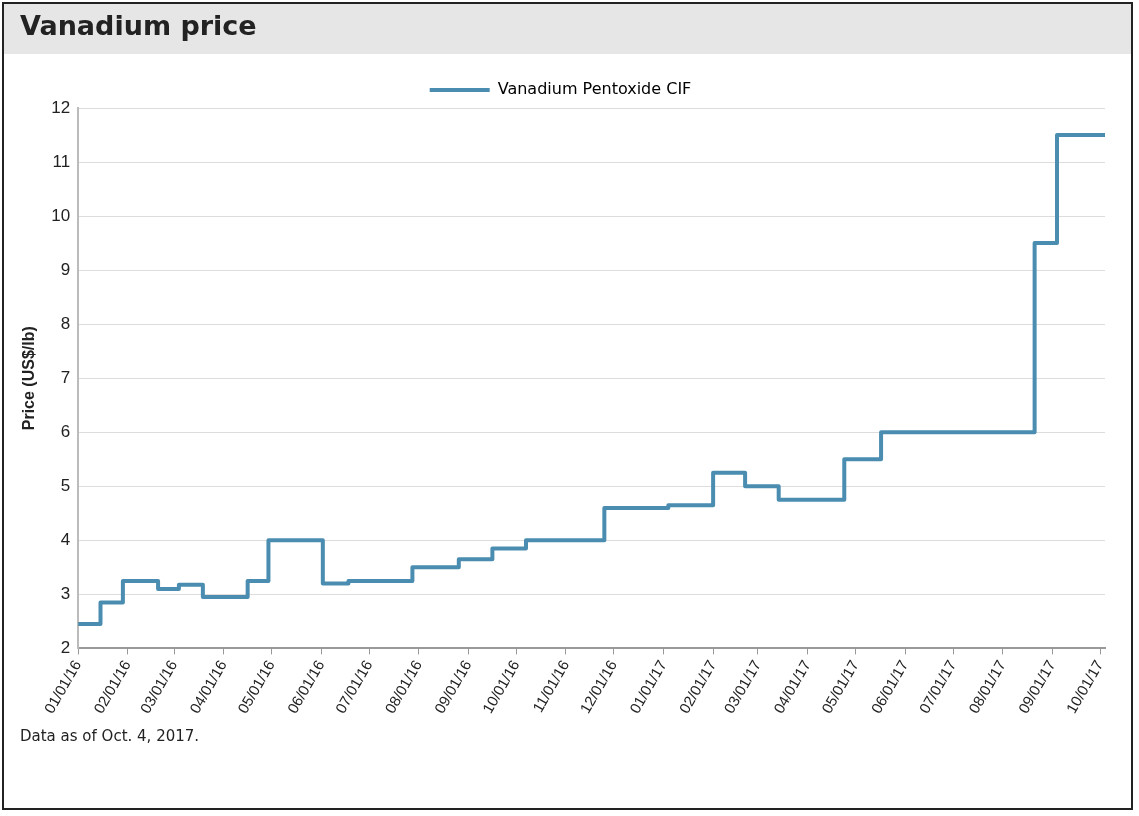 This screenshot has height=816, width=1139. Describe the element at coordinates (65, 594) in the screenshot. I see `y-tick-label: 3` at that location.